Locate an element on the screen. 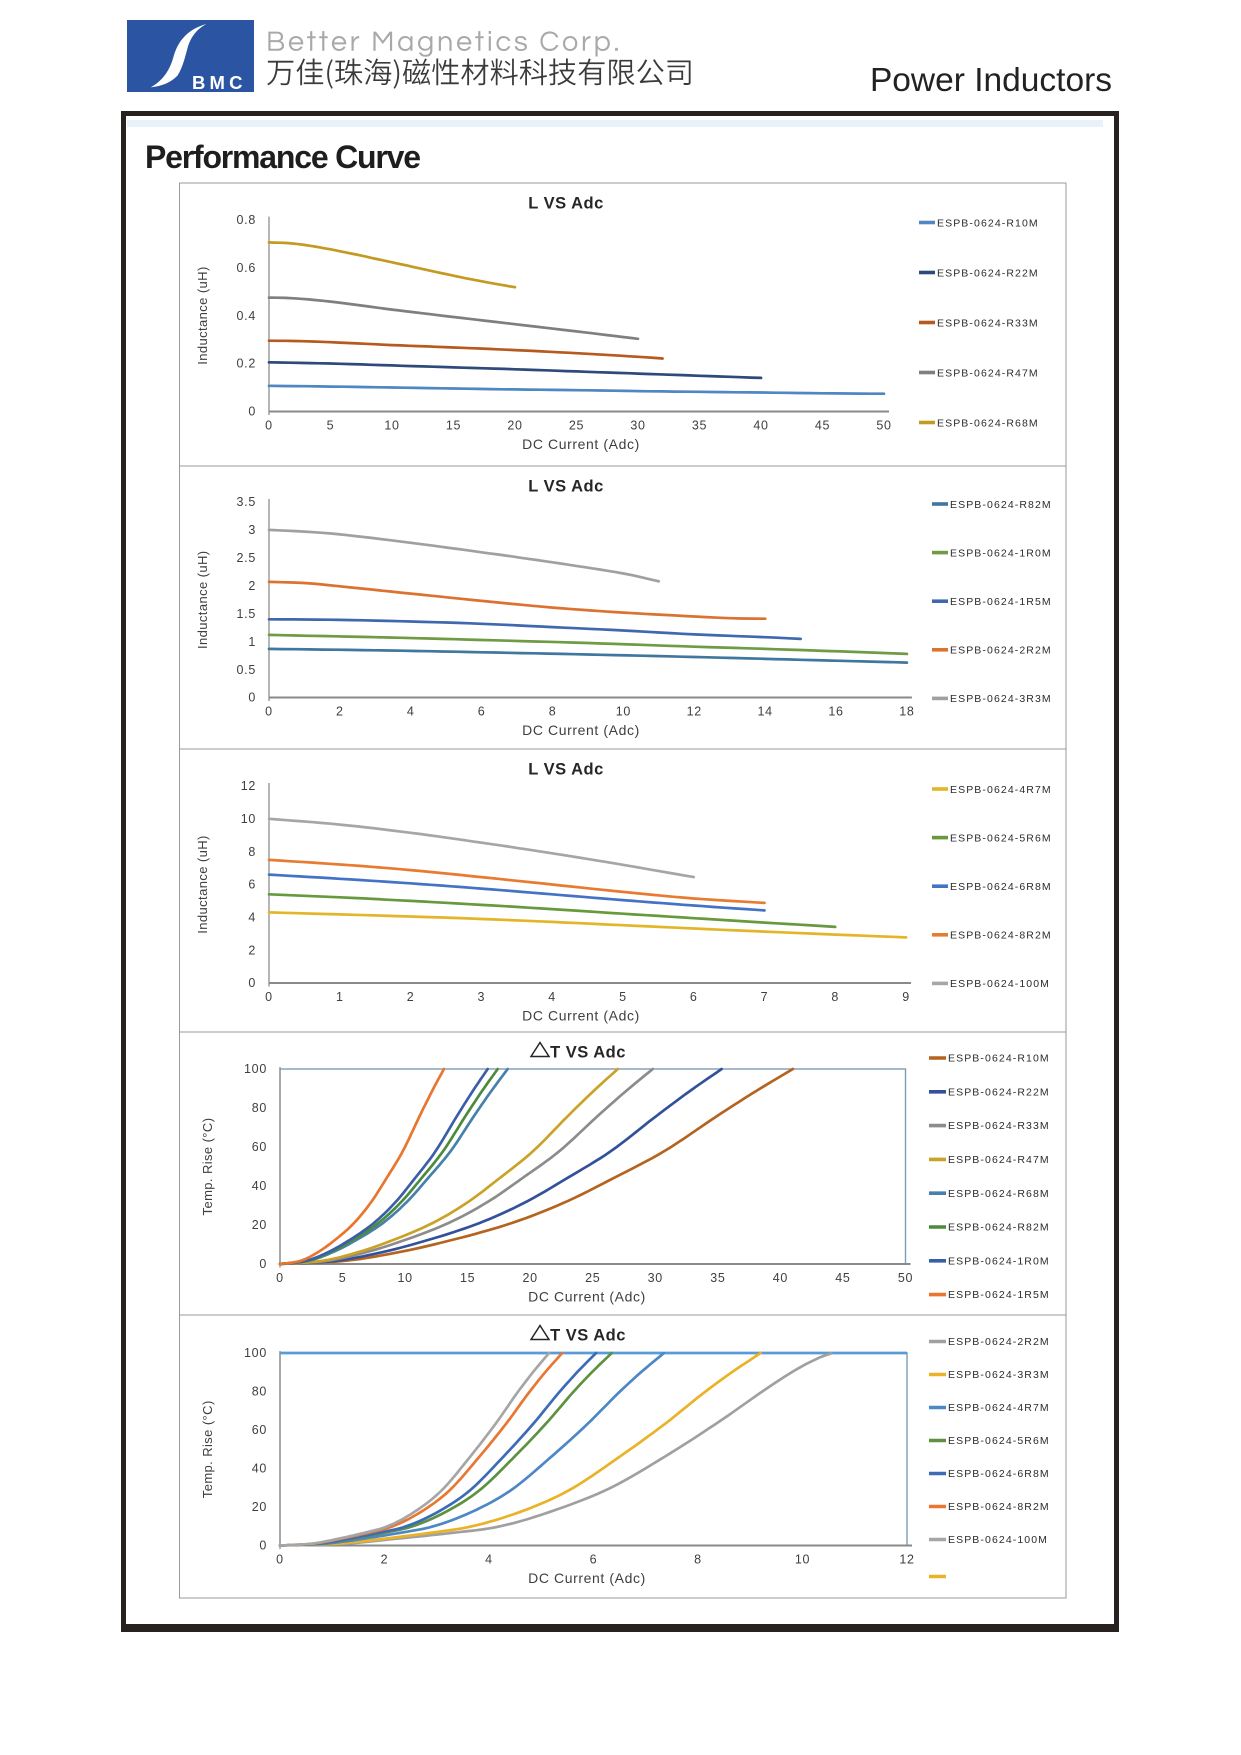  svg-text: 0.8 is located at coordinates (246, 220).